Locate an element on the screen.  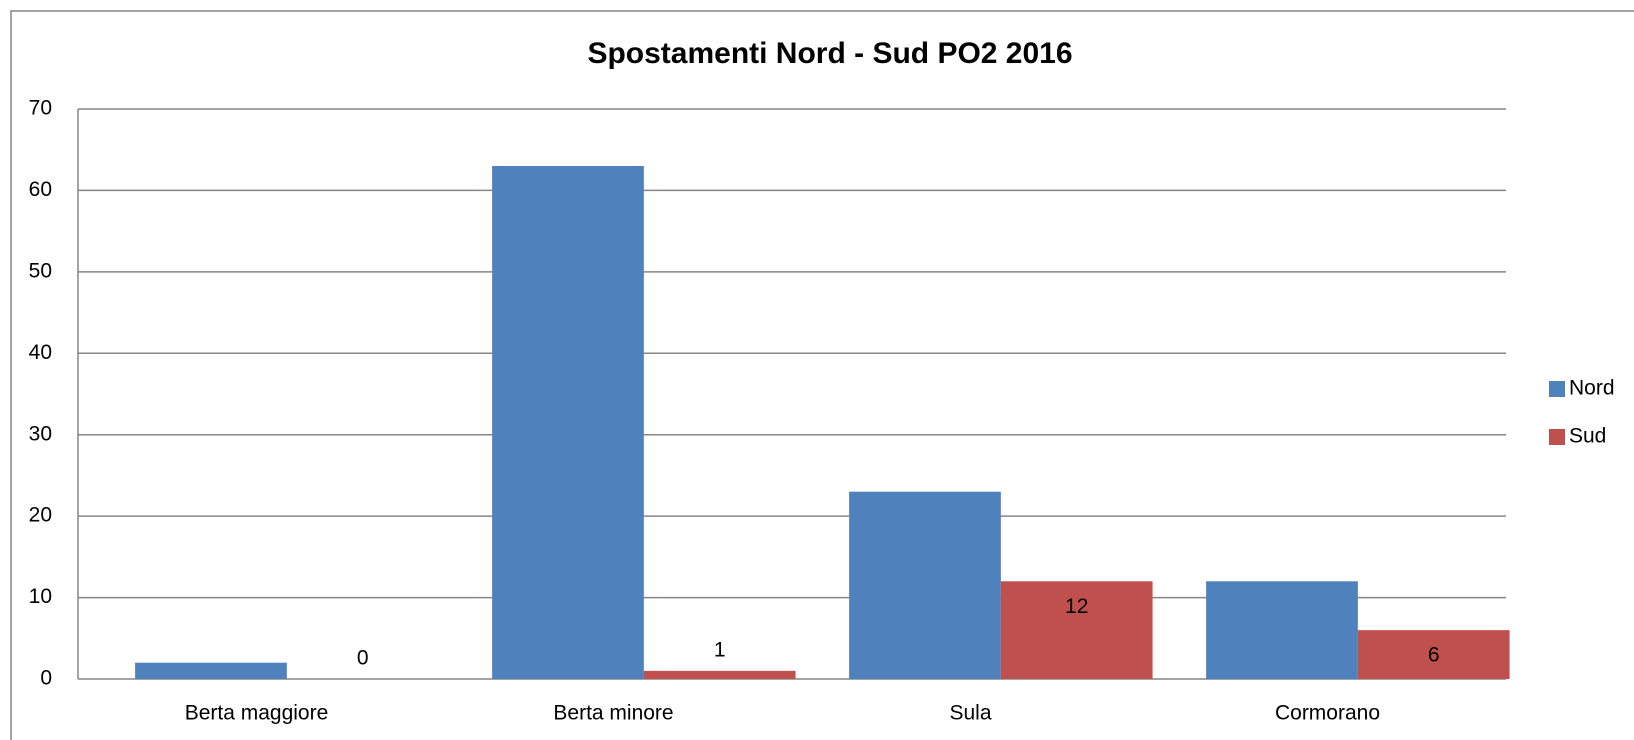
data-label: 0 is located at coordinates (363, 658).